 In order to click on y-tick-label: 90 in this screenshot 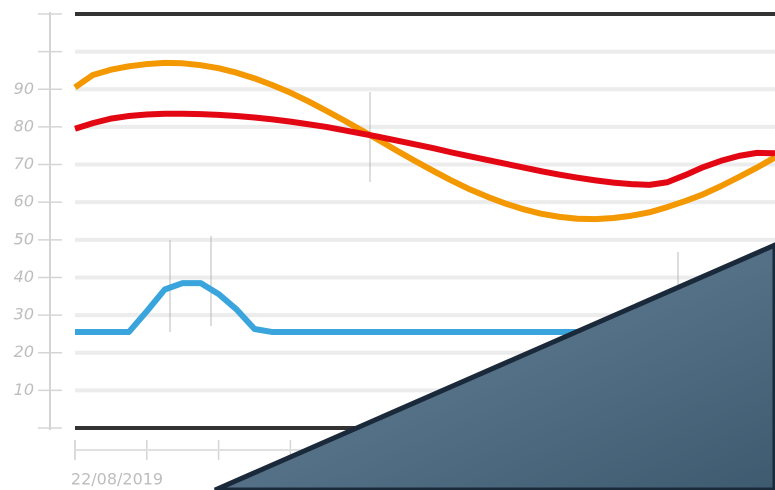, I will do `click(24, 88)`.